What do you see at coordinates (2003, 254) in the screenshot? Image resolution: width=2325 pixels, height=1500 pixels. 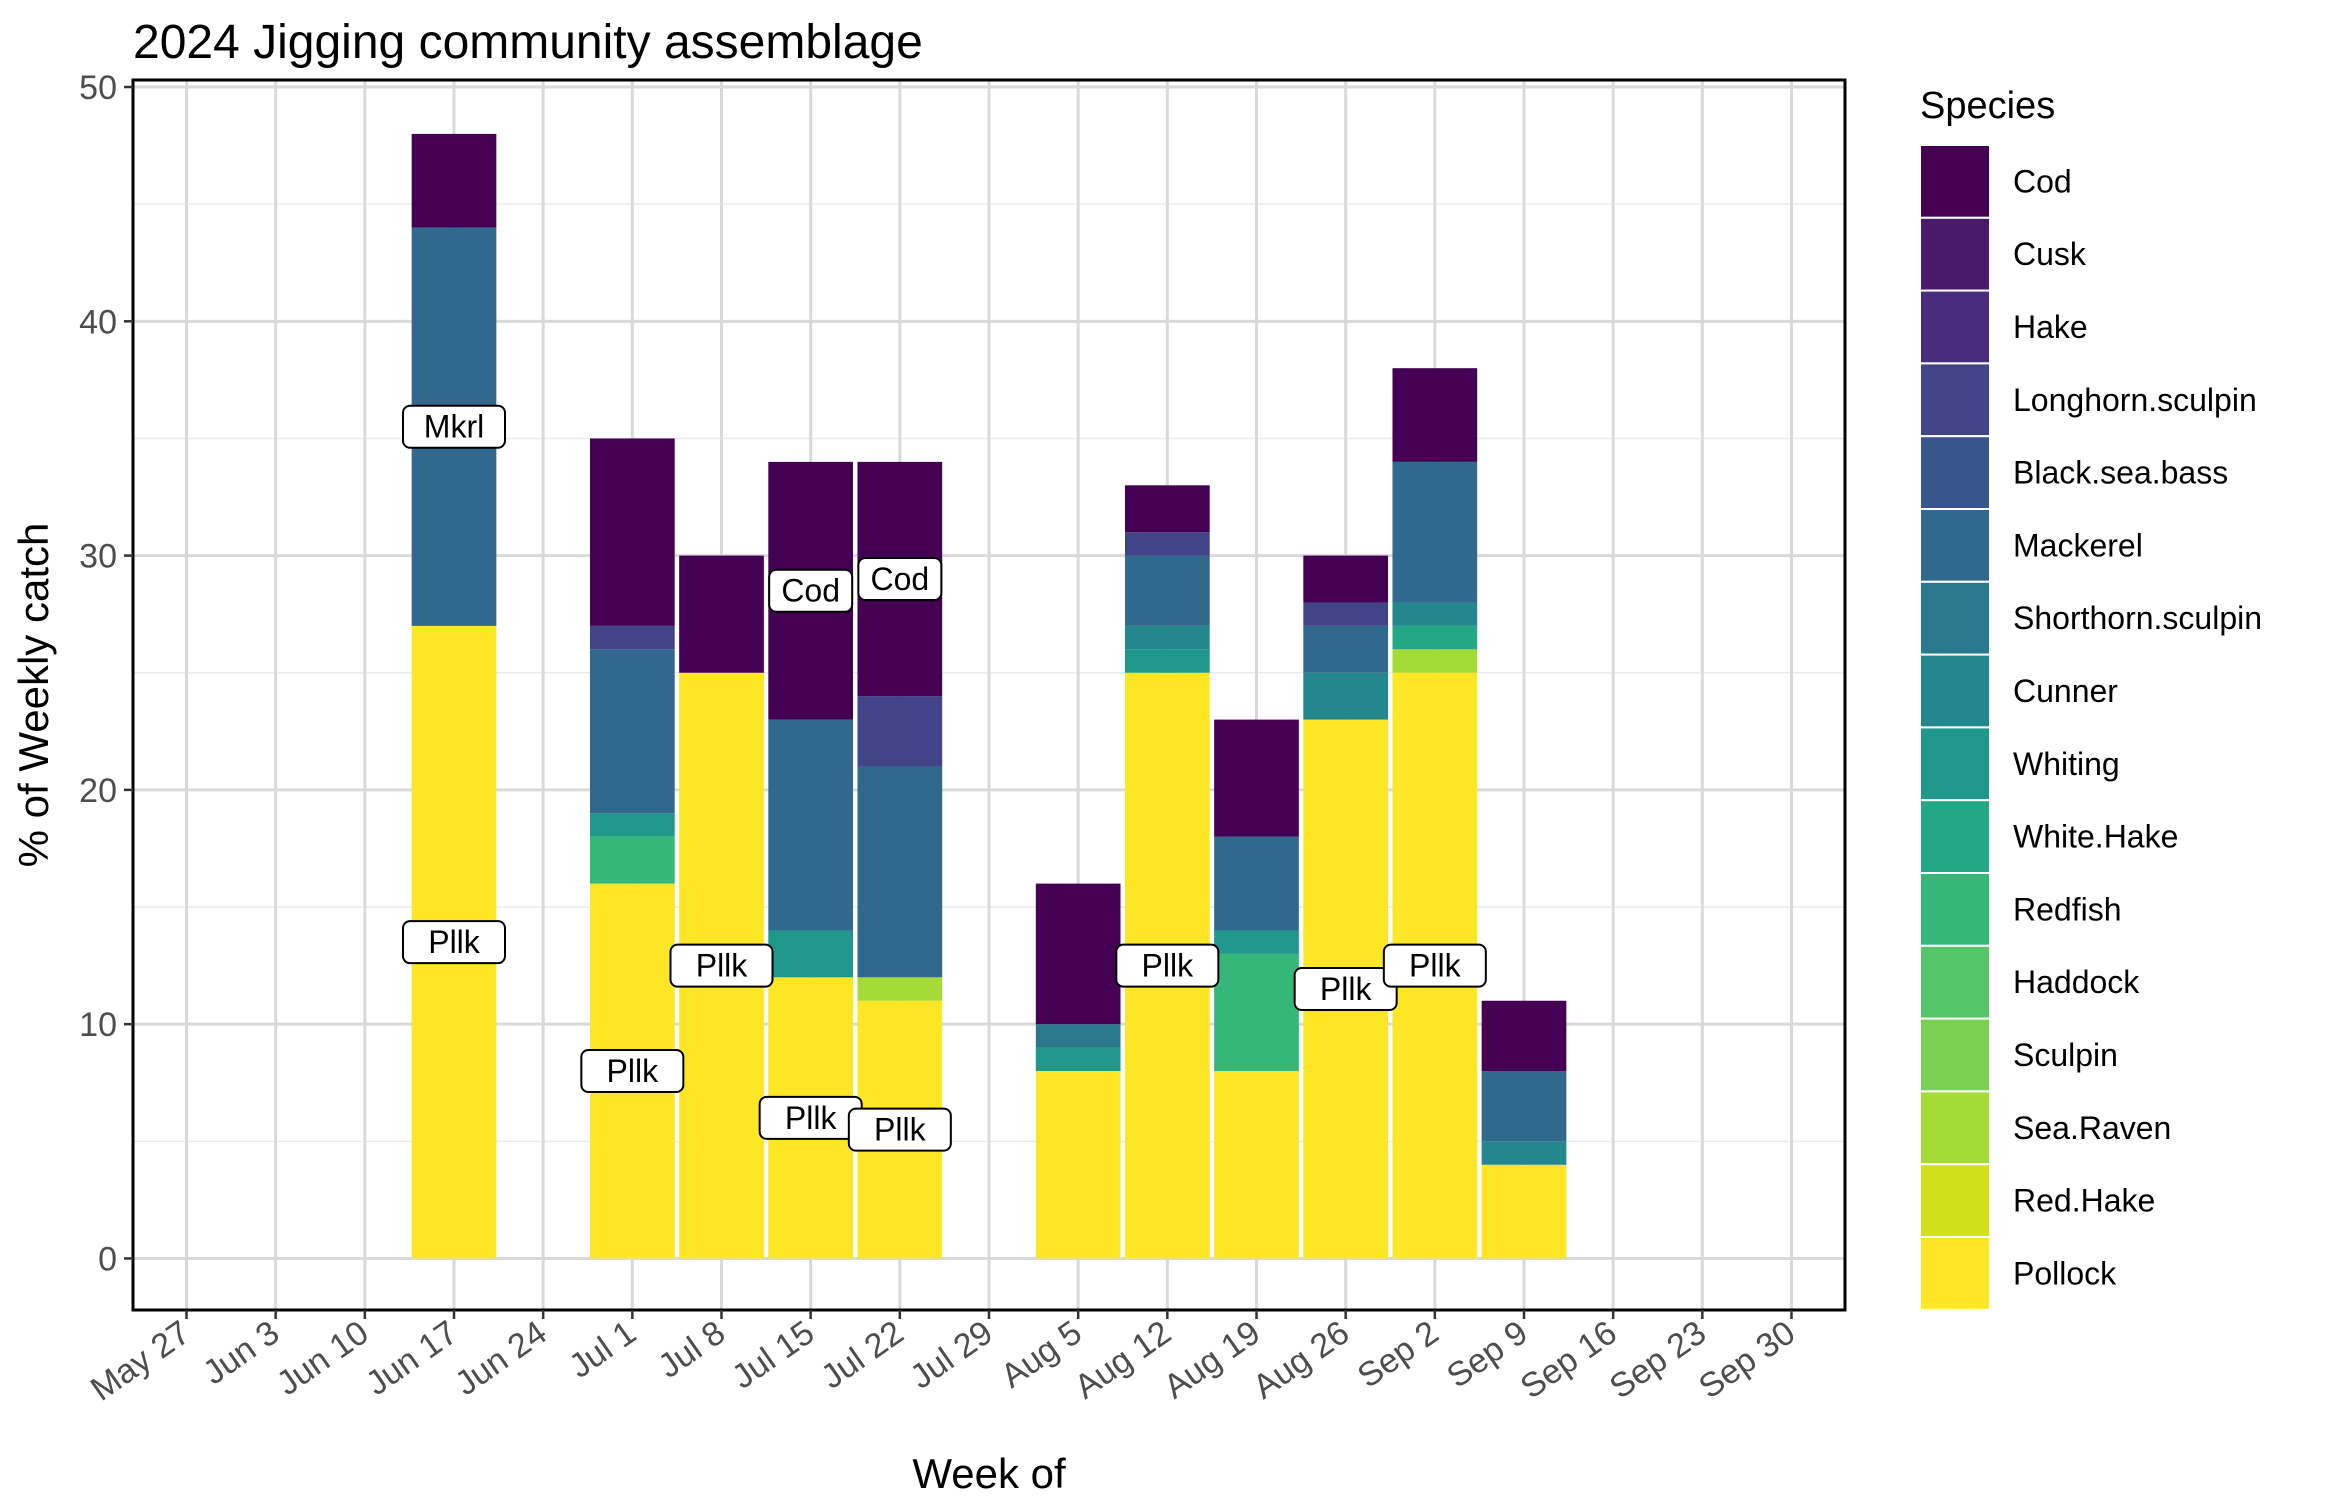 I see `legend-item: Cusk` at bounding box center [2003, 254].